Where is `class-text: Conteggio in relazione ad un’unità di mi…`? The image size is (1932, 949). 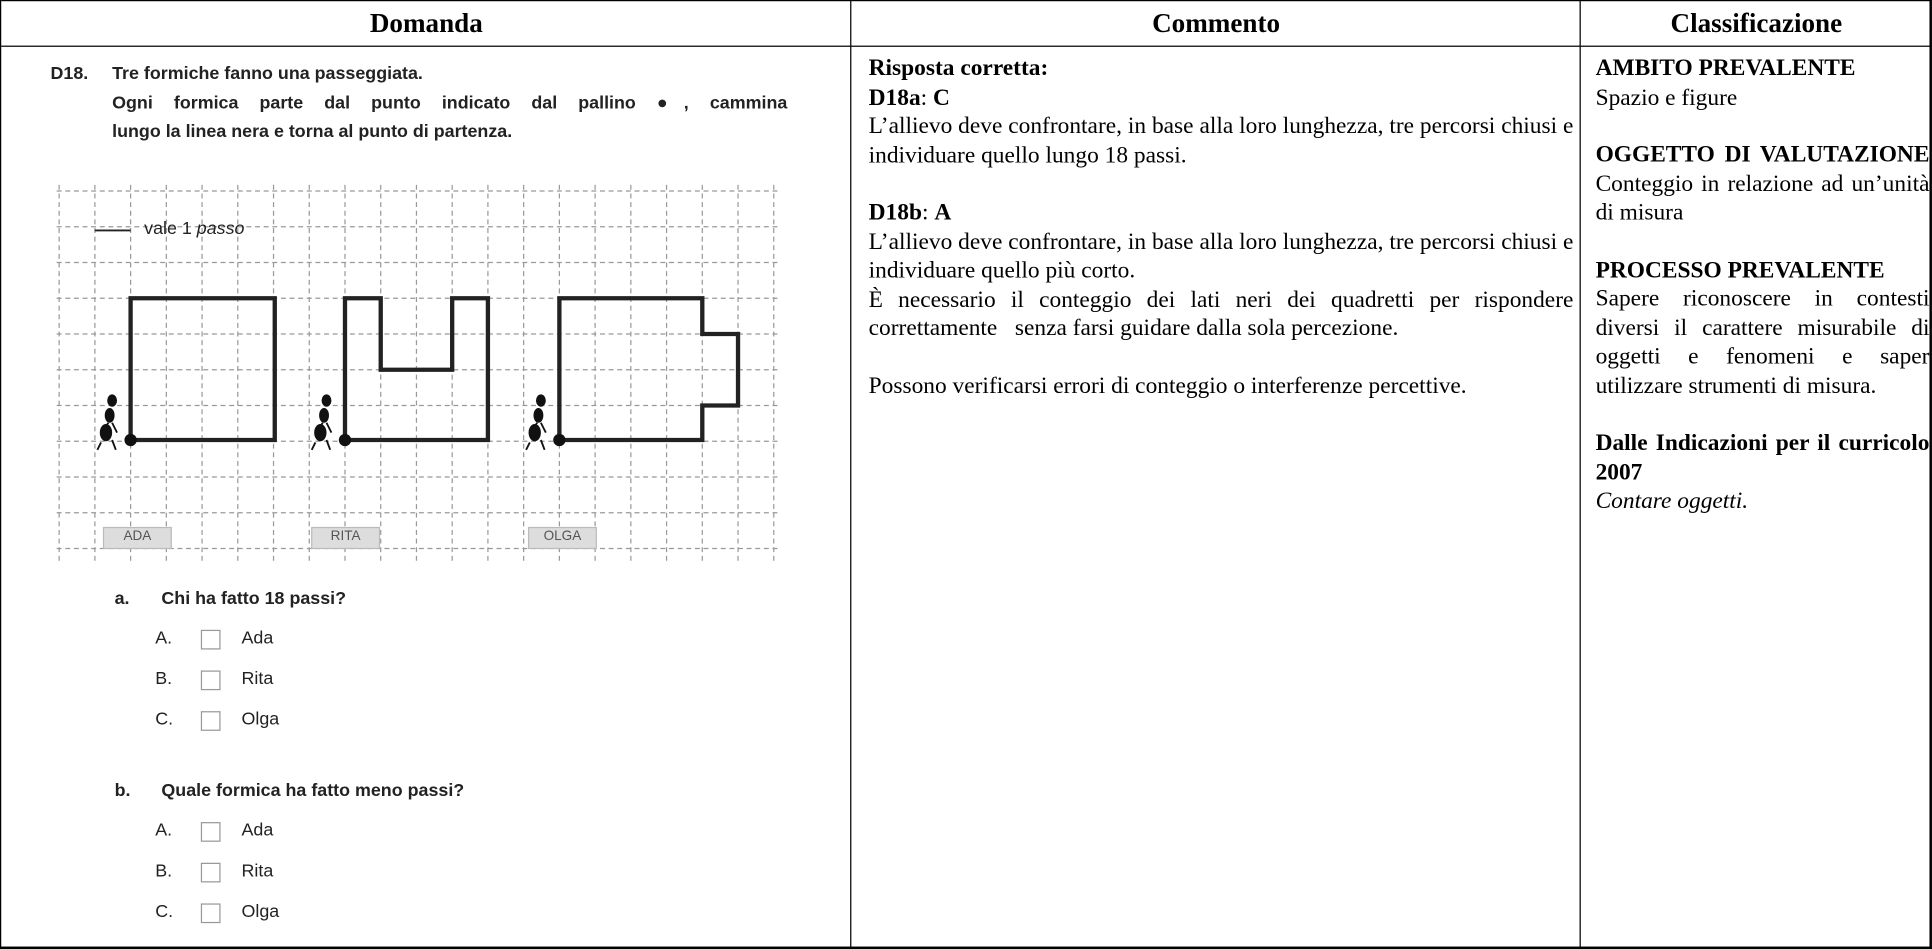
class-text: Conteggio in relazione ad un’unità di mi… is located at coordinates (1762, 198).